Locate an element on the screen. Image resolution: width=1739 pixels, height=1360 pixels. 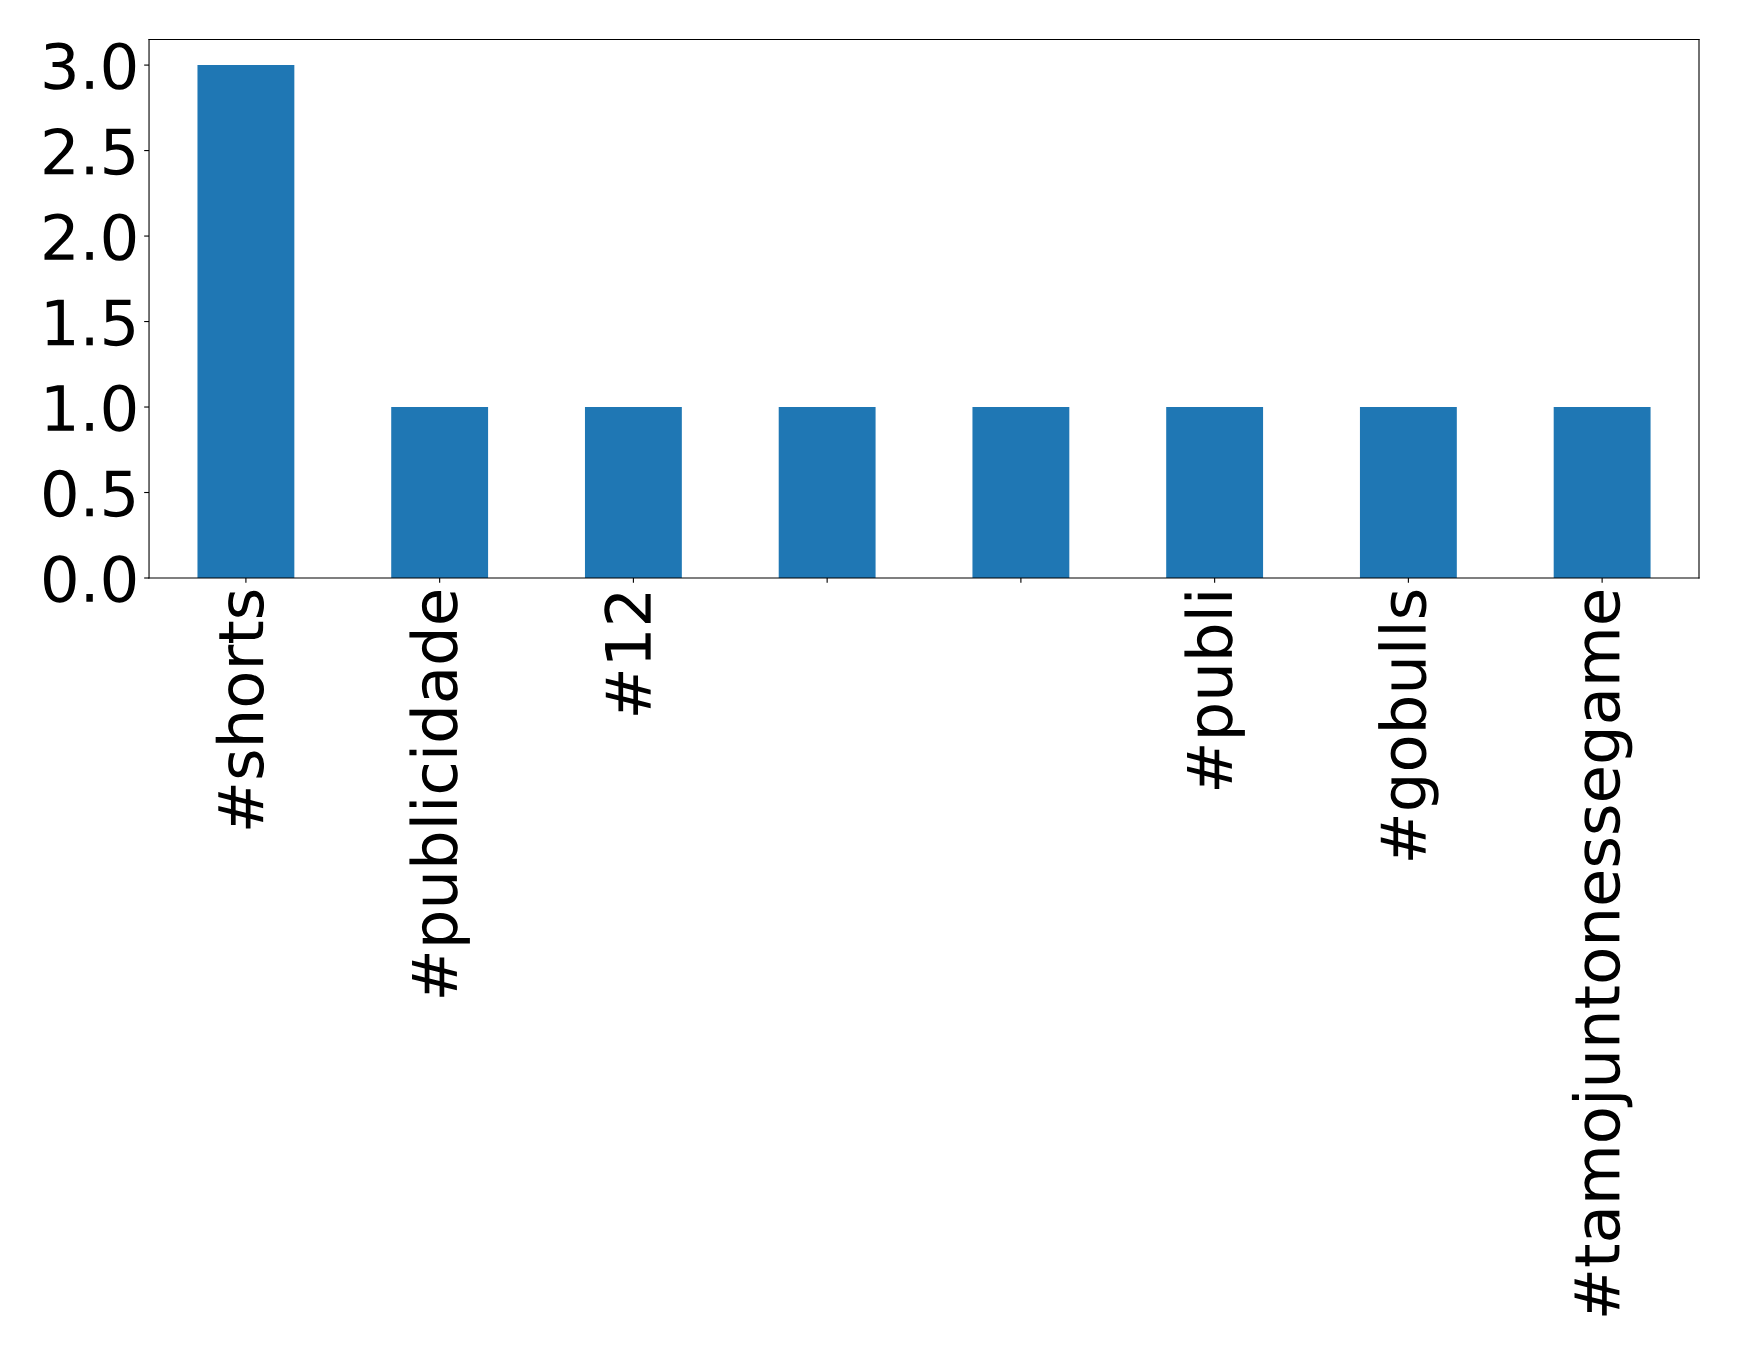
x-tick-label: #publicidade is located at coordinates (439, 794).